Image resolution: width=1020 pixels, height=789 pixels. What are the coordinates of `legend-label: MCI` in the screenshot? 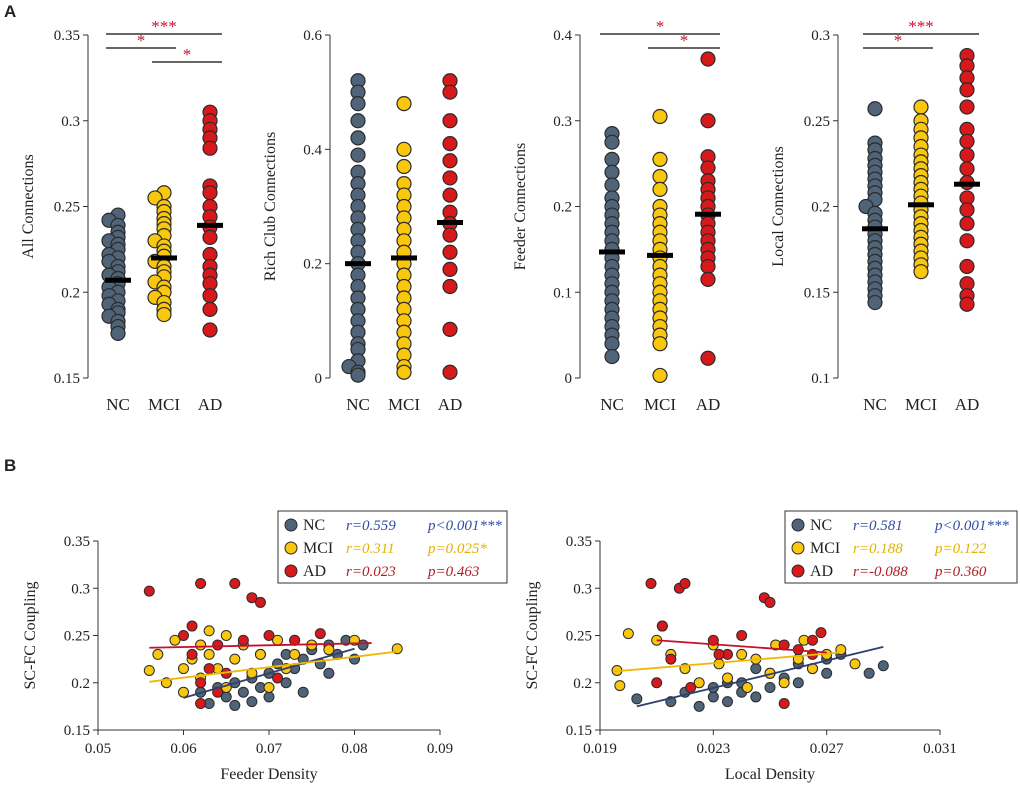 It's located at (318, 548).